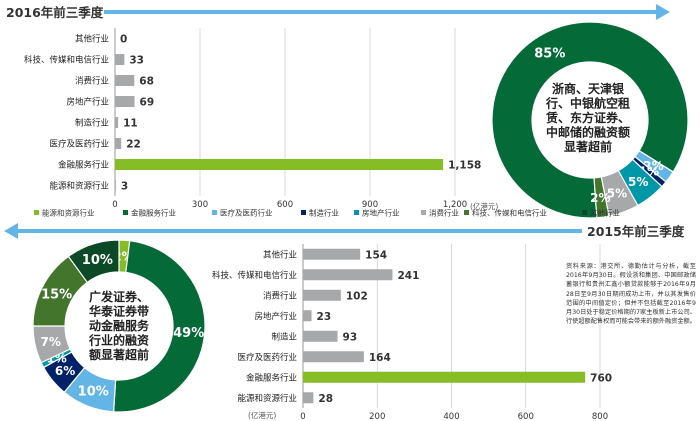  What do you see at coordinates (65, 371) in the screenshot?
I see `donut-slice-label: 6%` at bounding box center [65, 371].